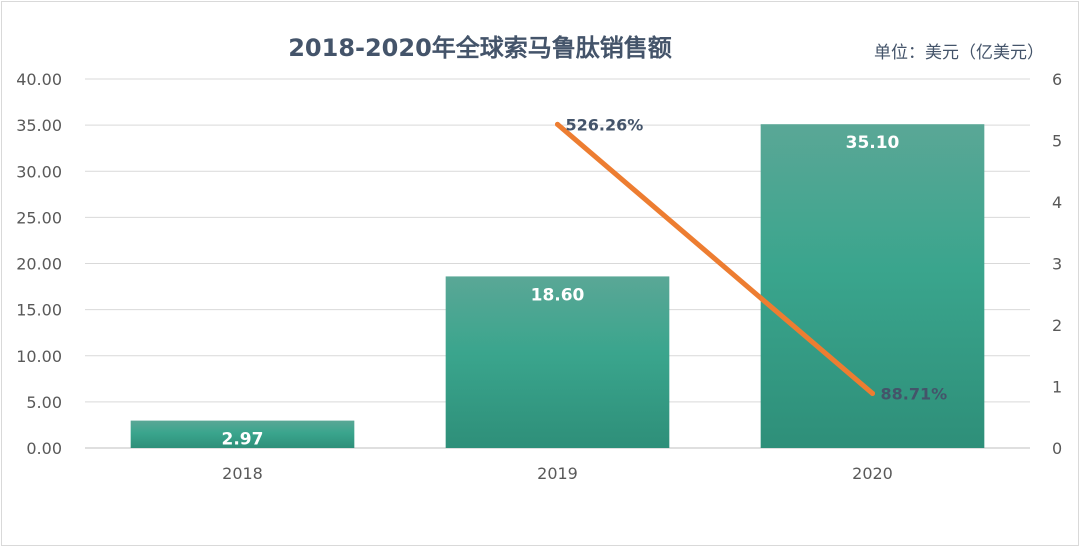 The width and height of the screenshot is (1080, 547). I want to click on left-tick-label: 10.00, so click(39, 356).